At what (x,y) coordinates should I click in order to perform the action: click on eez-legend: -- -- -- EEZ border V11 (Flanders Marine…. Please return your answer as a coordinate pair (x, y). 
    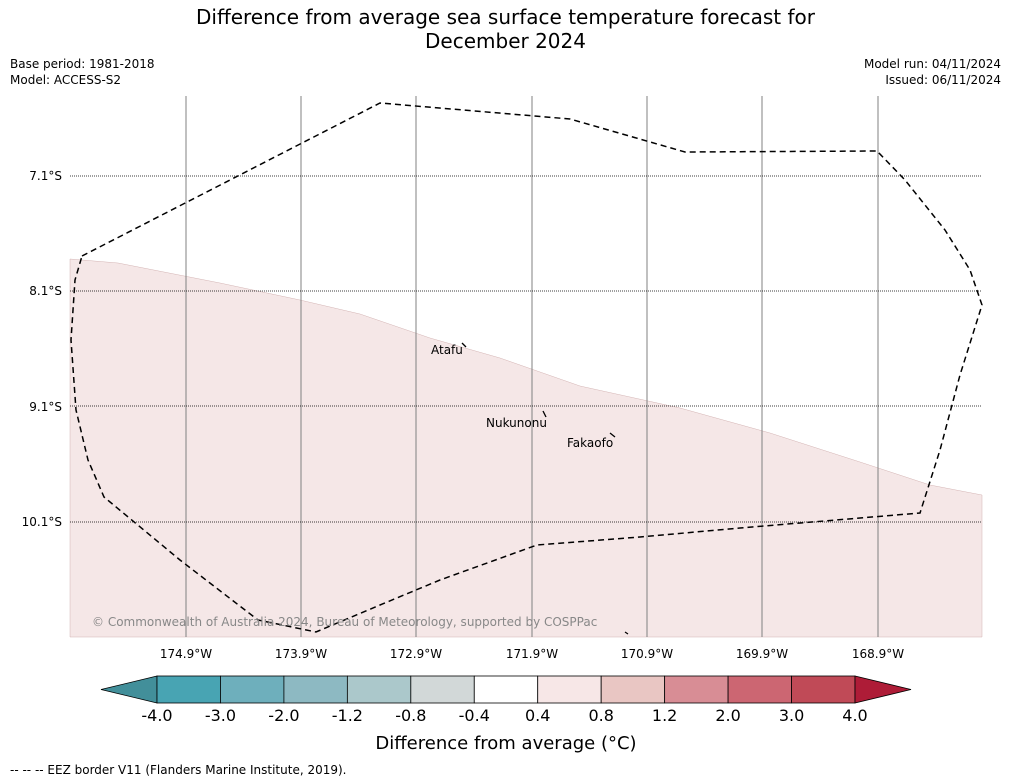
    Looking at the image, I should click on (178, 770).